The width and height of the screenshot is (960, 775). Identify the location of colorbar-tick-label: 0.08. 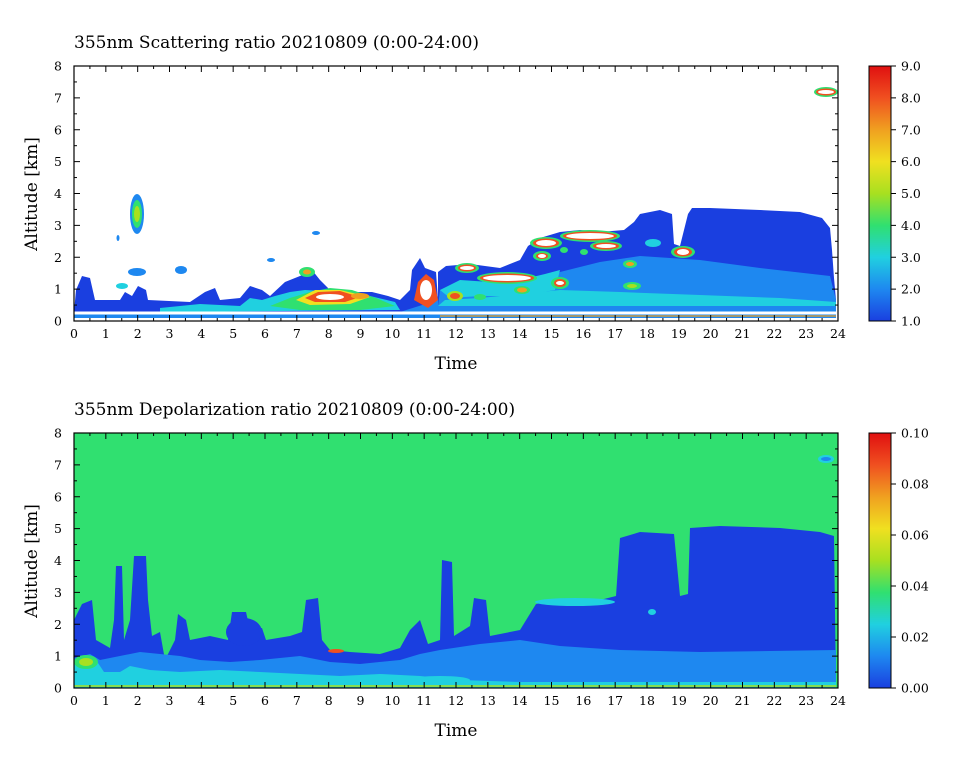
(915, 484).